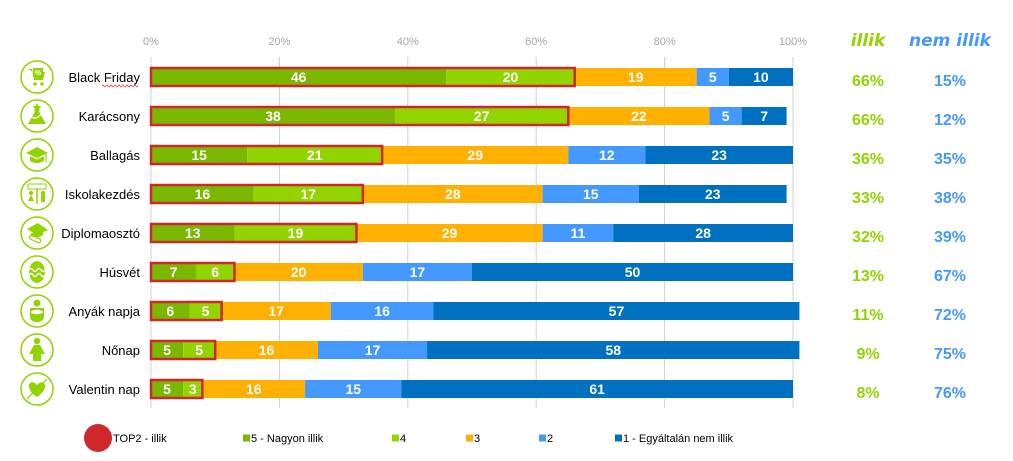 The height and width of the screenshot is (461, 1013). What do you see at coordinates (475, 42) in the screenshot?
I see `x-axis-ticks: 0% 20% 40% 60% 80% 100%` at bounding box center [475, 42].